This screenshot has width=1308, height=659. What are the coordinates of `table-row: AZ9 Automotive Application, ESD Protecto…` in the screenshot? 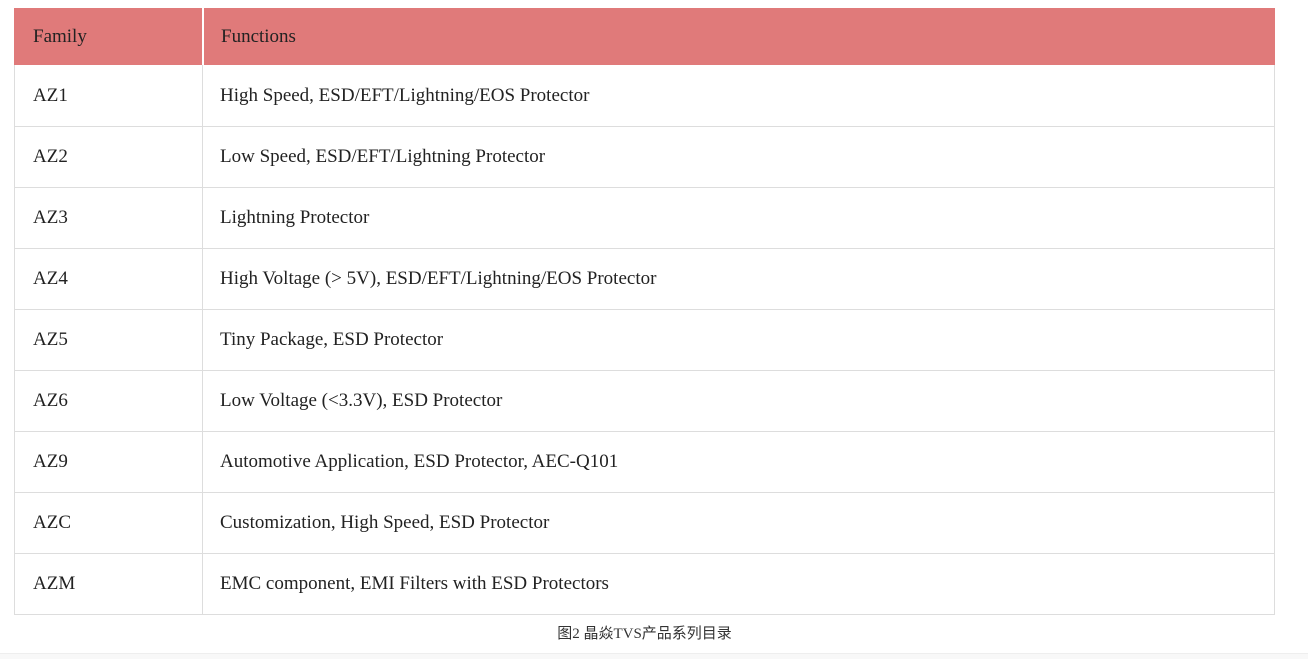 It's located at (644, 461).